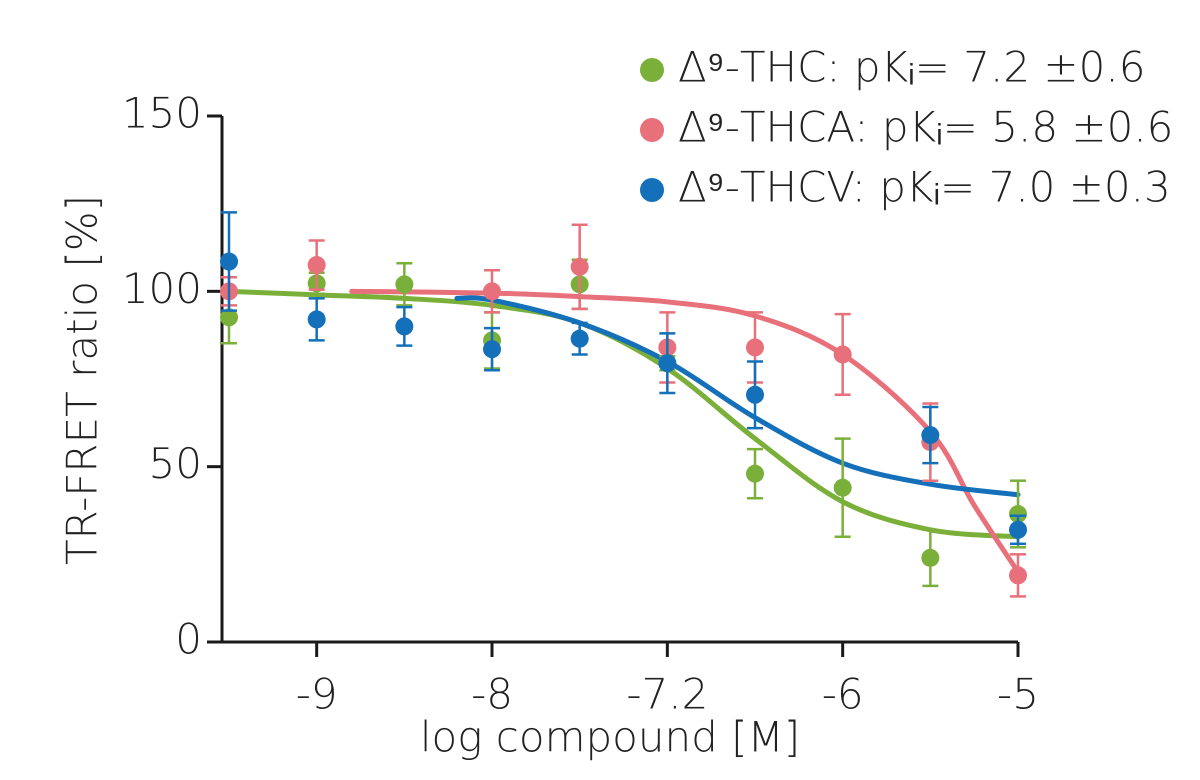  Describe the element at coordinates (737, 396) in the screenshot. I see `fit-curve` at that location.